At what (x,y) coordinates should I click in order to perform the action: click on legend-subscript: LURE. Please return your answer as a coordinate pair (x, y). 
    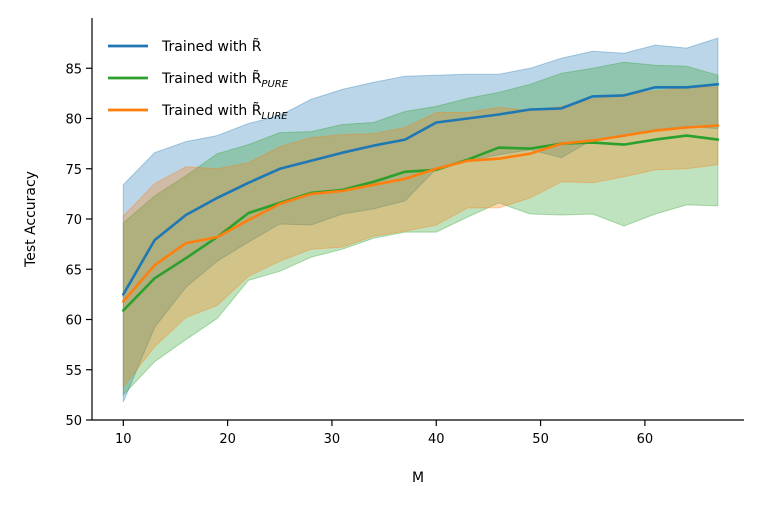
    Looking at the image, I should click on (274, 116).